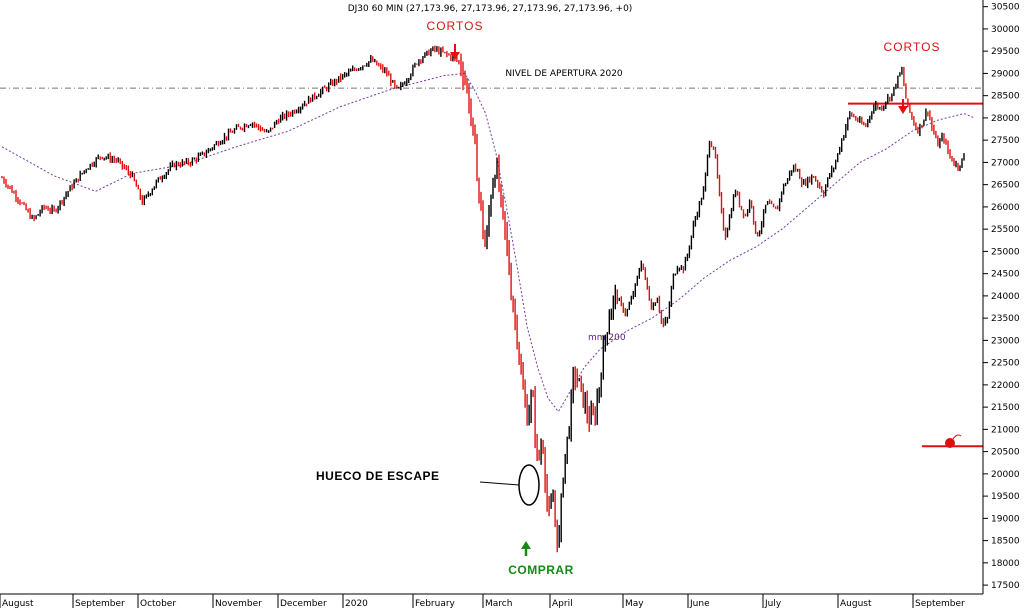 The width and height of the screenshot is (1024, 608). I want to click on y-tick-label: 22500, so click(1005, 364).